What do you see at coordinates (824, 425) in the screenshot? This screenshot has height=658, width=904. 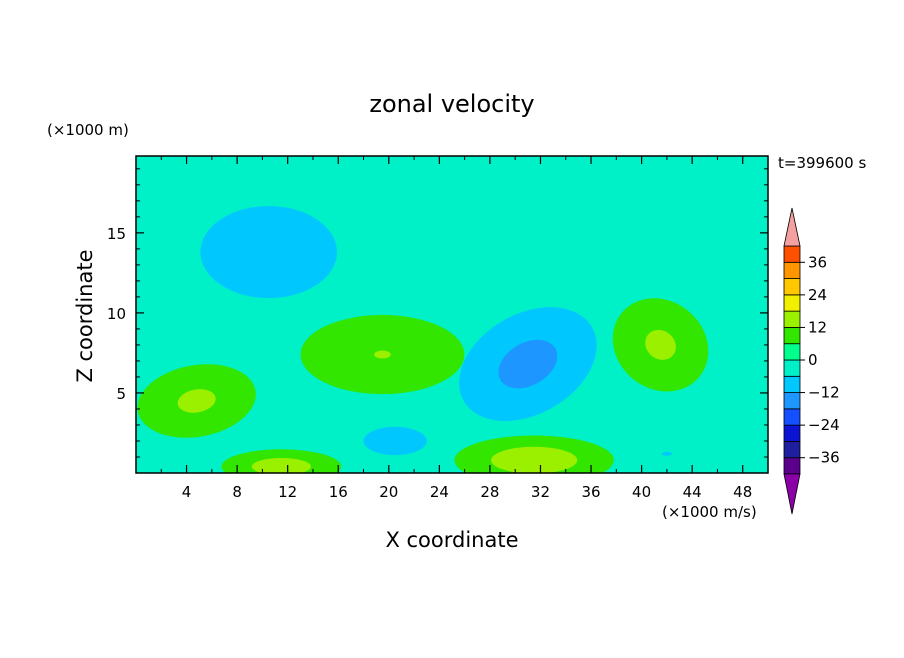 I see `colorbar-tick-label: −24` at bounding box center [824, 425].